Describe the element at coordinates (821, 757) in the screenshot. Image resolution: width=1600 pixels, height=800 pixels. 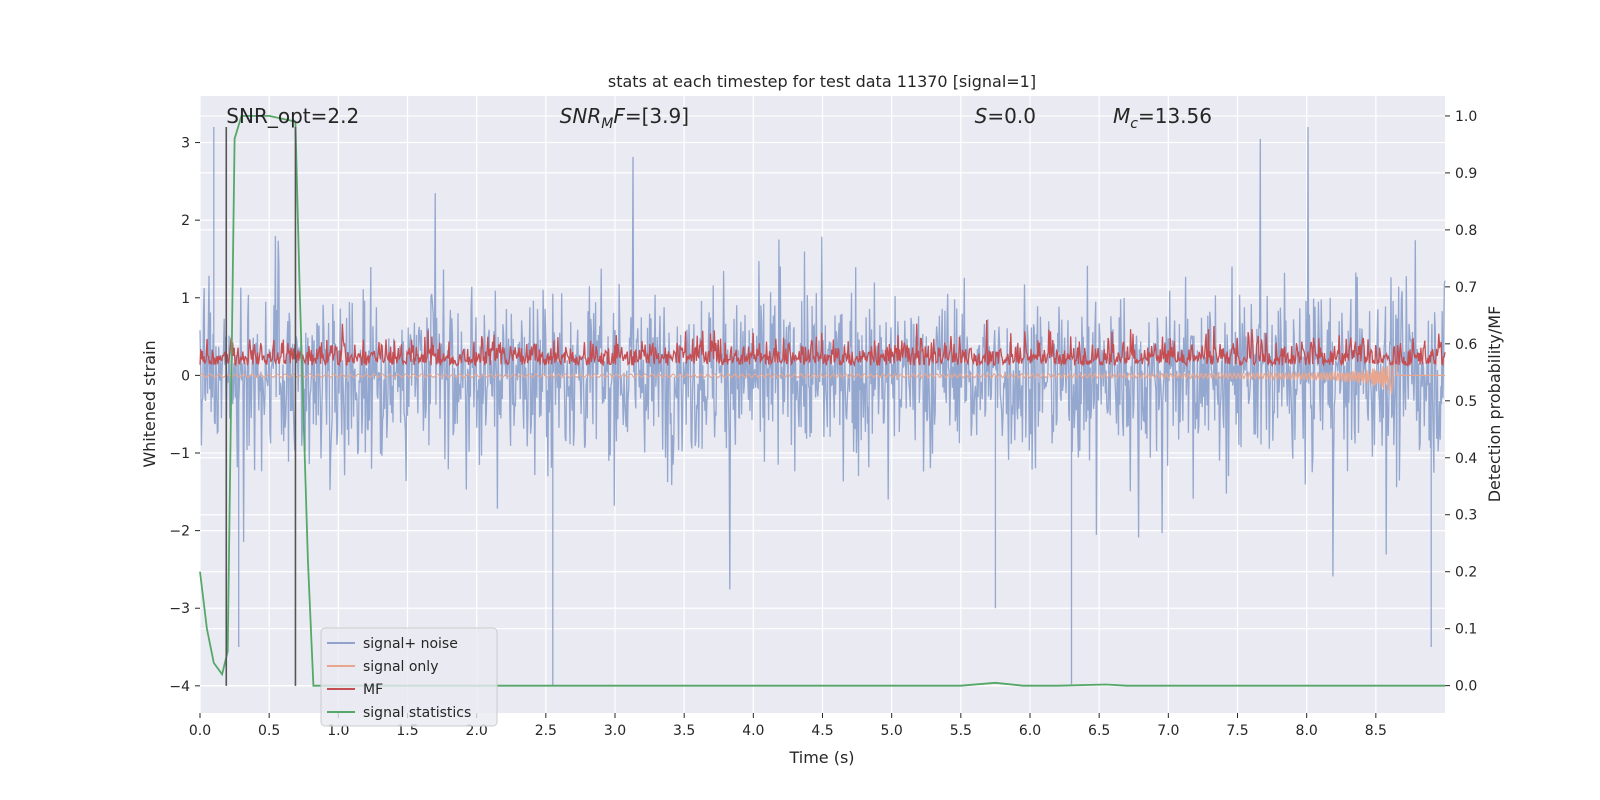
I see `x-axis-label: Time (s)` at that location.